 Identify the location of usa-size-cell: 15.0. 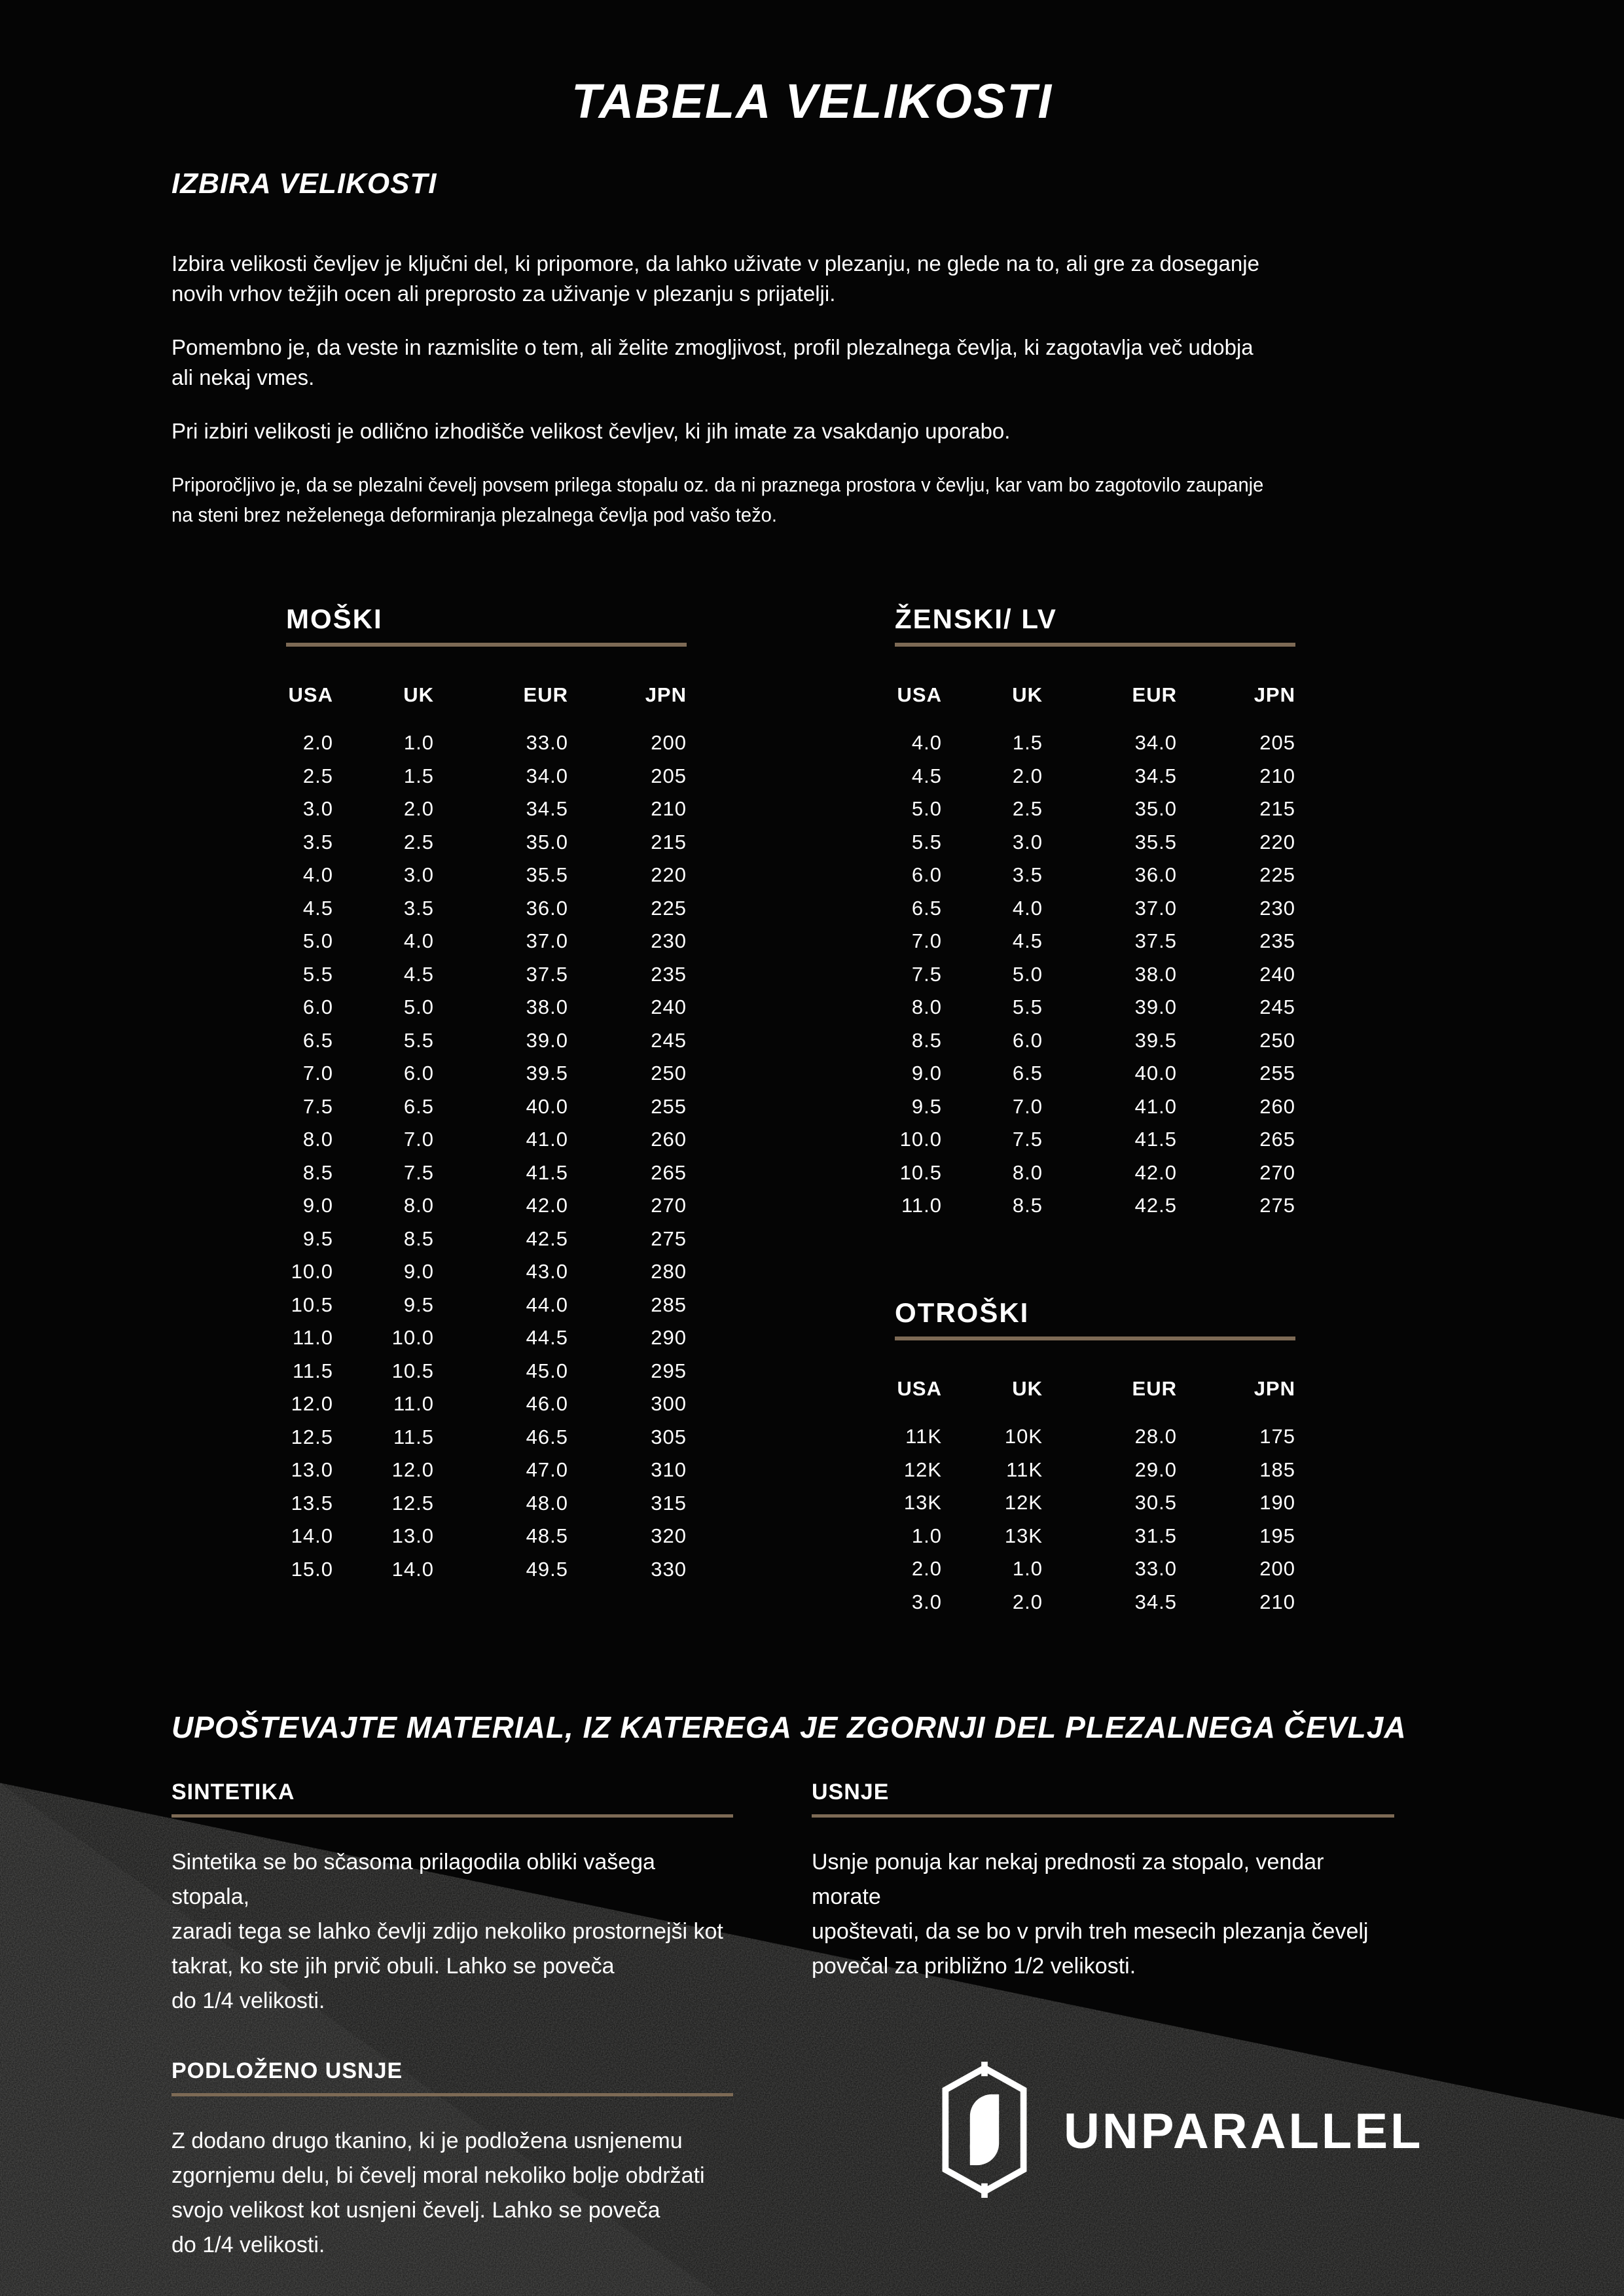
(312, 1569).